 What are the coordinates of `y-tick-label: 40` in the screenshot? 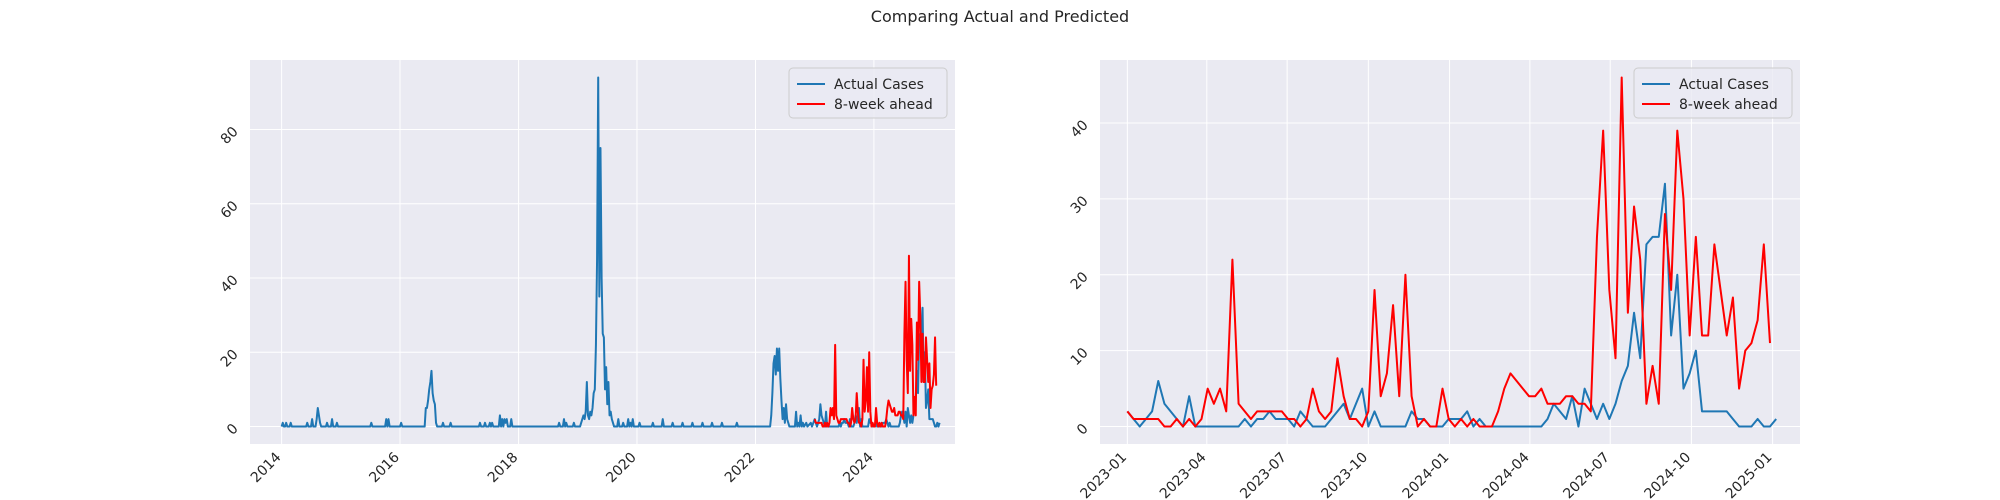 It's located at (1080, 129).